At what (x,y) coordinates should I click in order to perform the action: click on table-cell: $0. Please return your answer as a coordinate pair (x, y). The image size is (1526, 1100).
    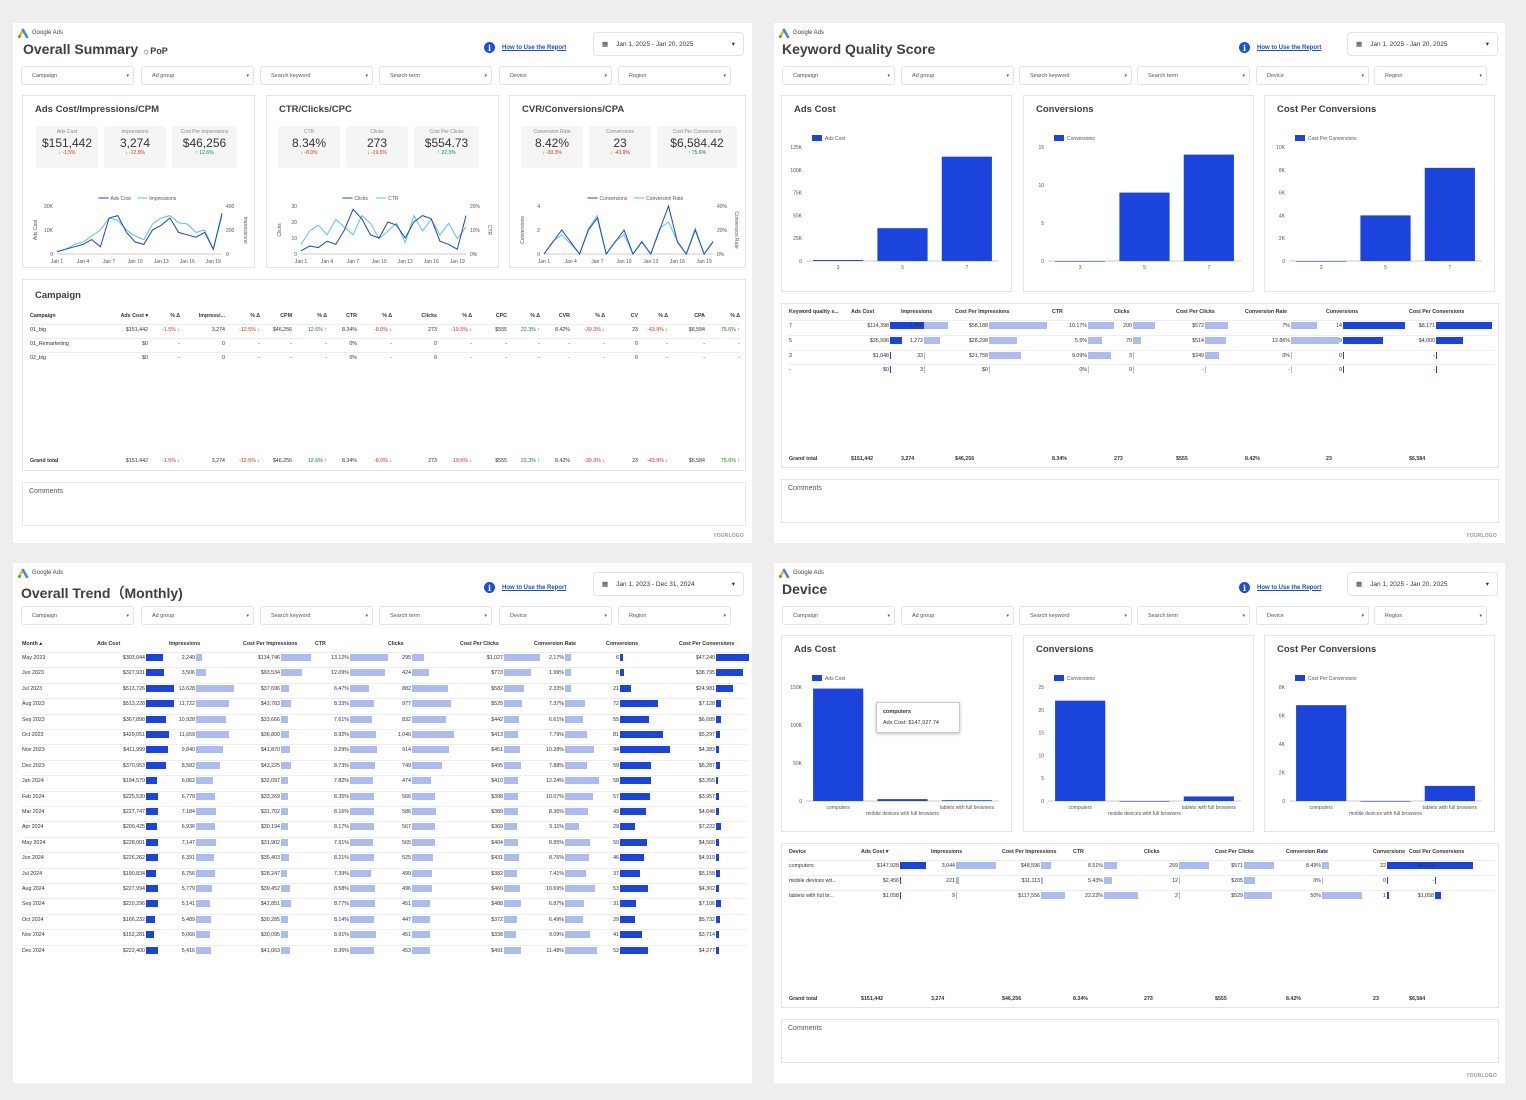
    Looking at the image, I should click on (886, 370).